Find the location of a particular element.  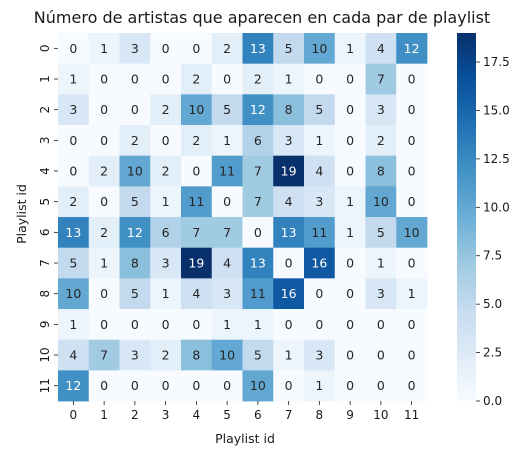

cell-value-label: 12 is located at coordinates (73, 385).